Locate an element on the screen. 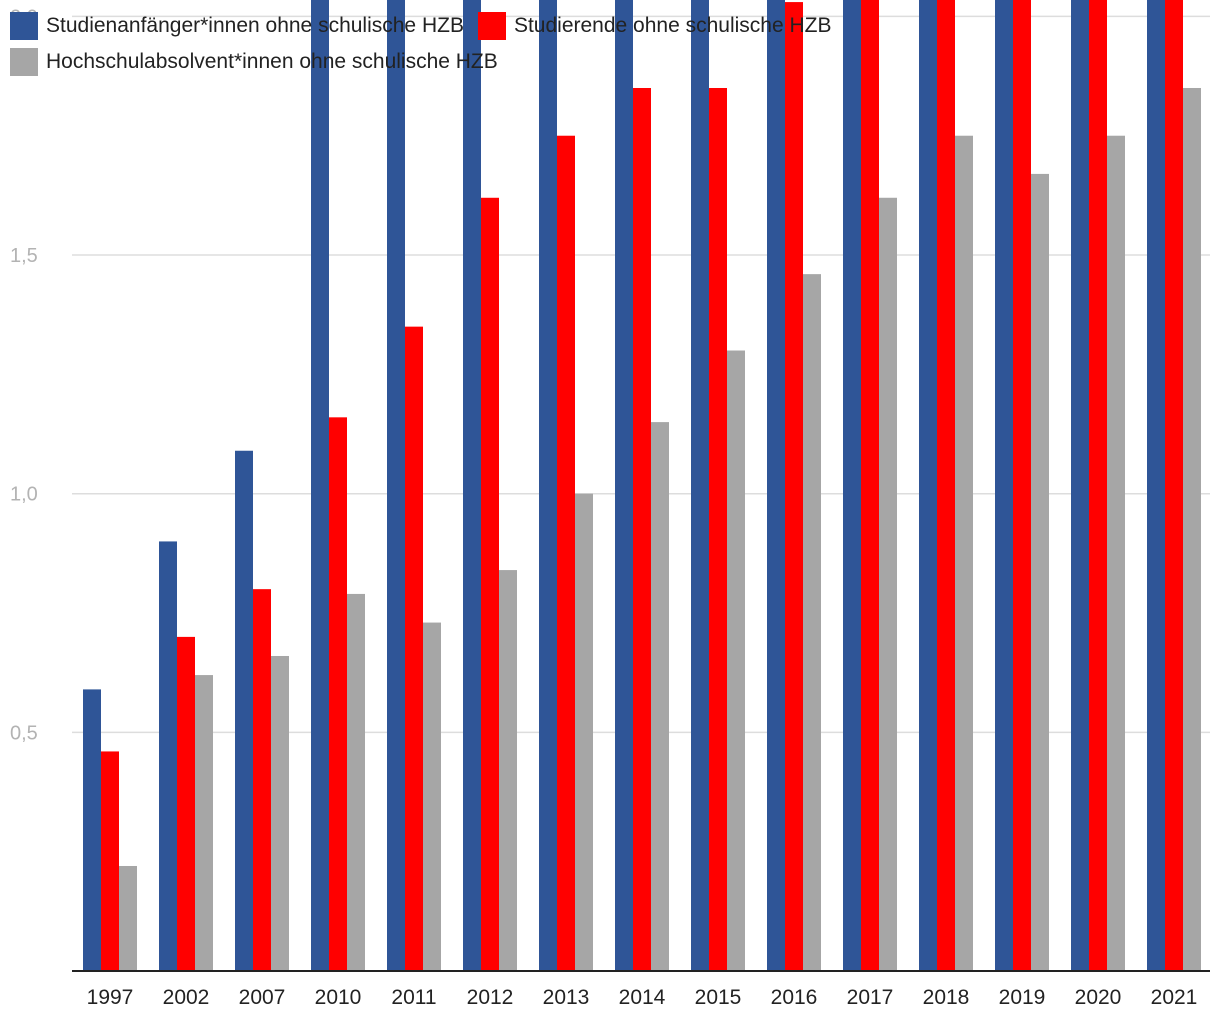 This screenshot has height=1020, width=1220. x-tick-label-2007: 2007 is located at coordinates (262, 997).